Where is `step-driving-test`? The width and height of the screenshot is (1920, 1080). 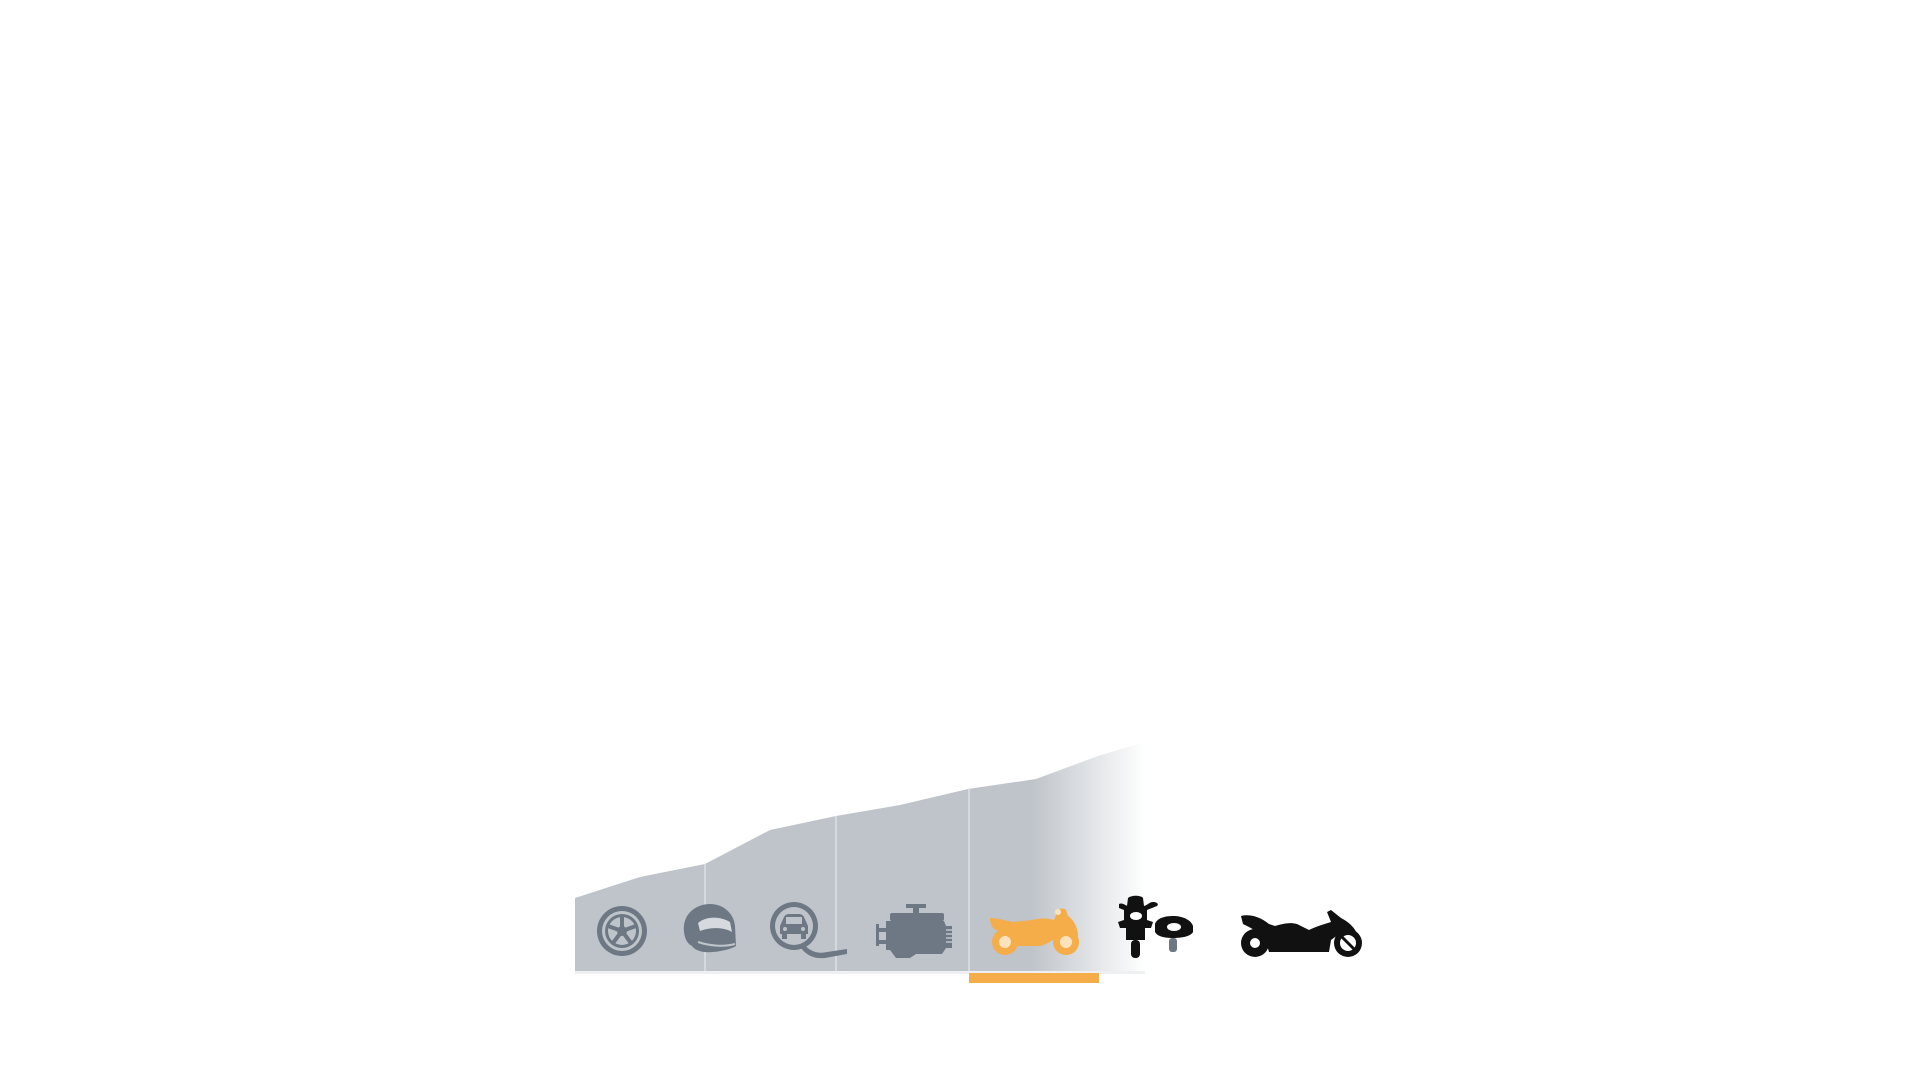 step-driving-test is located at coordinates (807, 929).